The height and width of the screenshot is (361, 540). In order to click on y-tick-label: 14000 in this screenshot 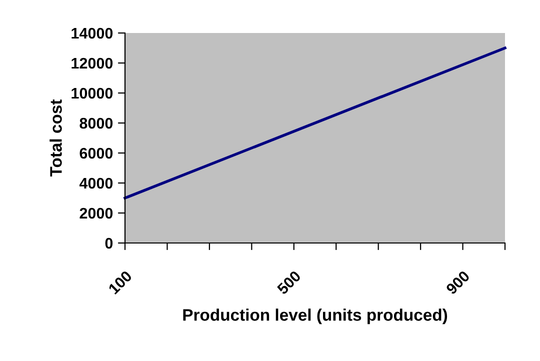, I will do `click(92, 33)`.